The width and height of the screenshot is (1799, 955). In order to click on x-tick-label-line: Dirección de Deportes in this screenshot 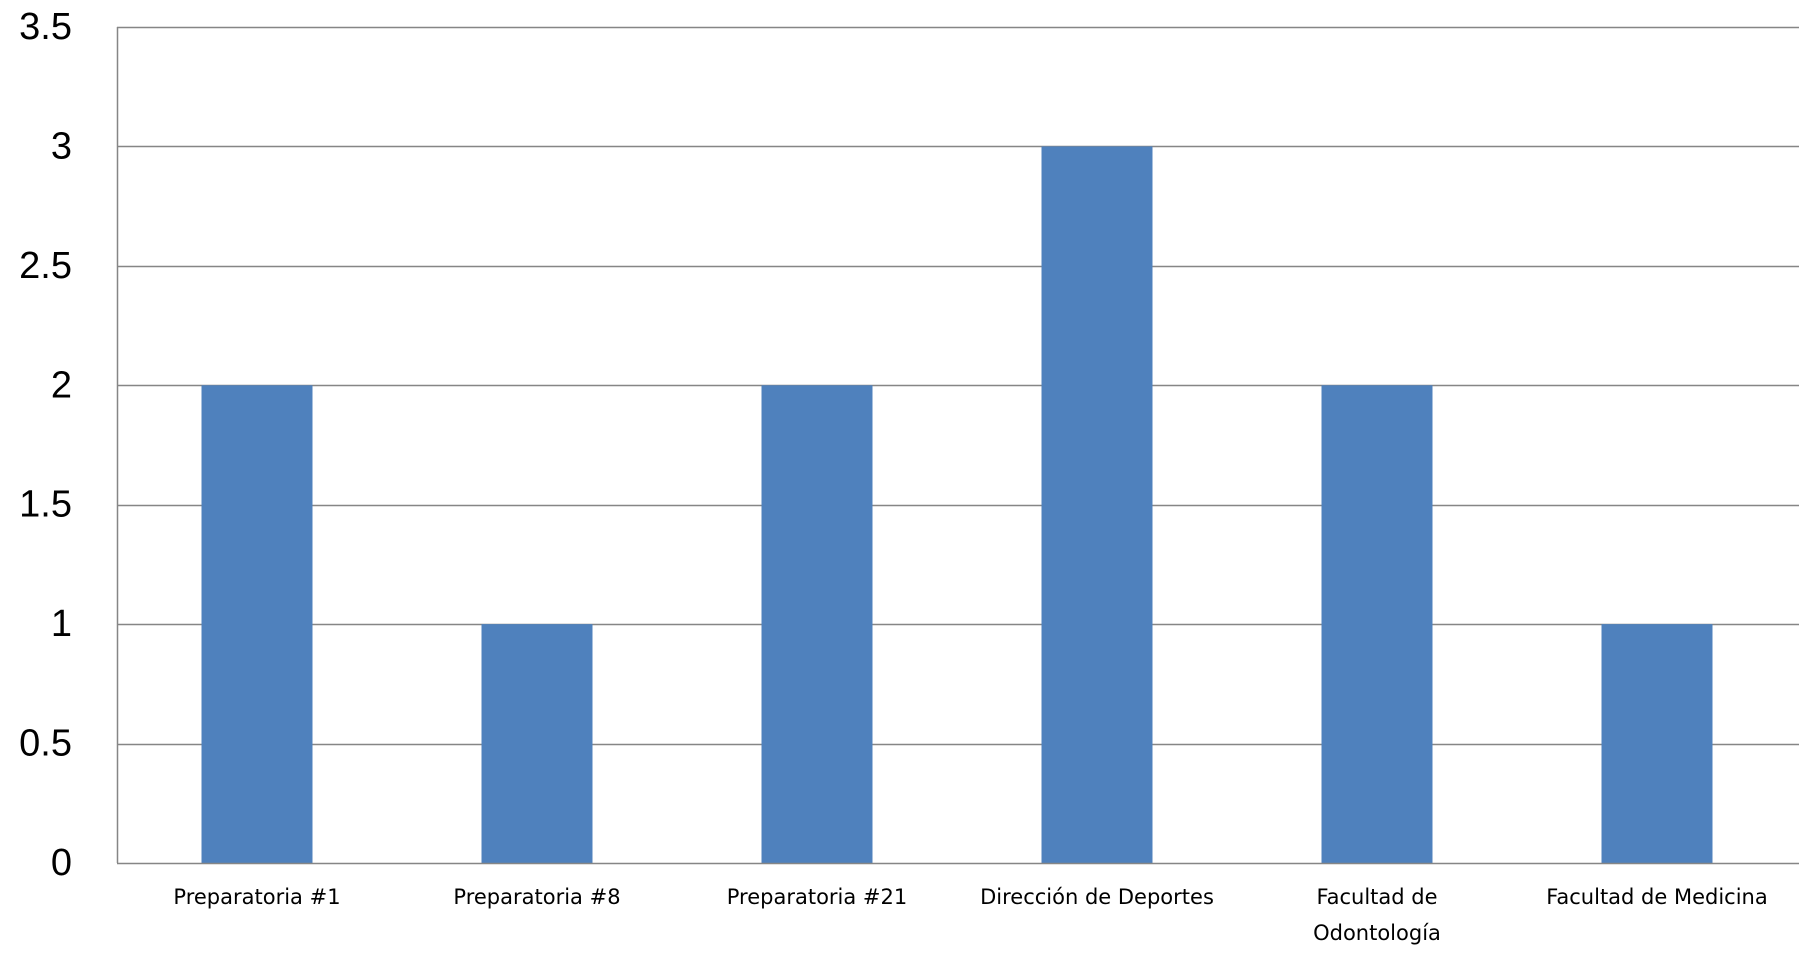, I will do `click(1097, 897)`.